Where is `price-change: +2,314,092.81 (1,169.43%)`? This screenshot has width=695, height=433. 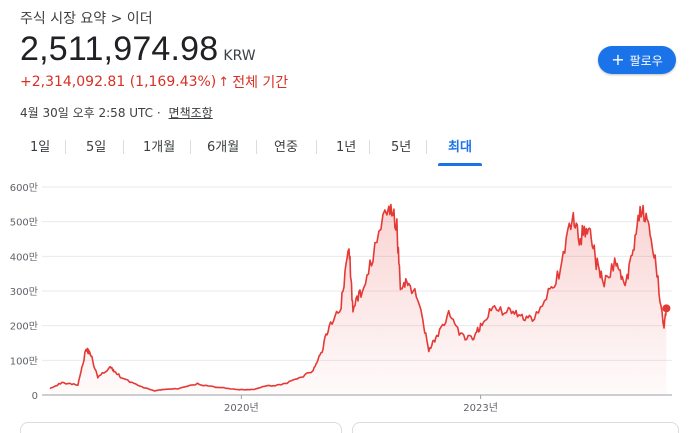
price-change: +2,314,092.81 (1,169.43%) is located at coordinates (118, 82).